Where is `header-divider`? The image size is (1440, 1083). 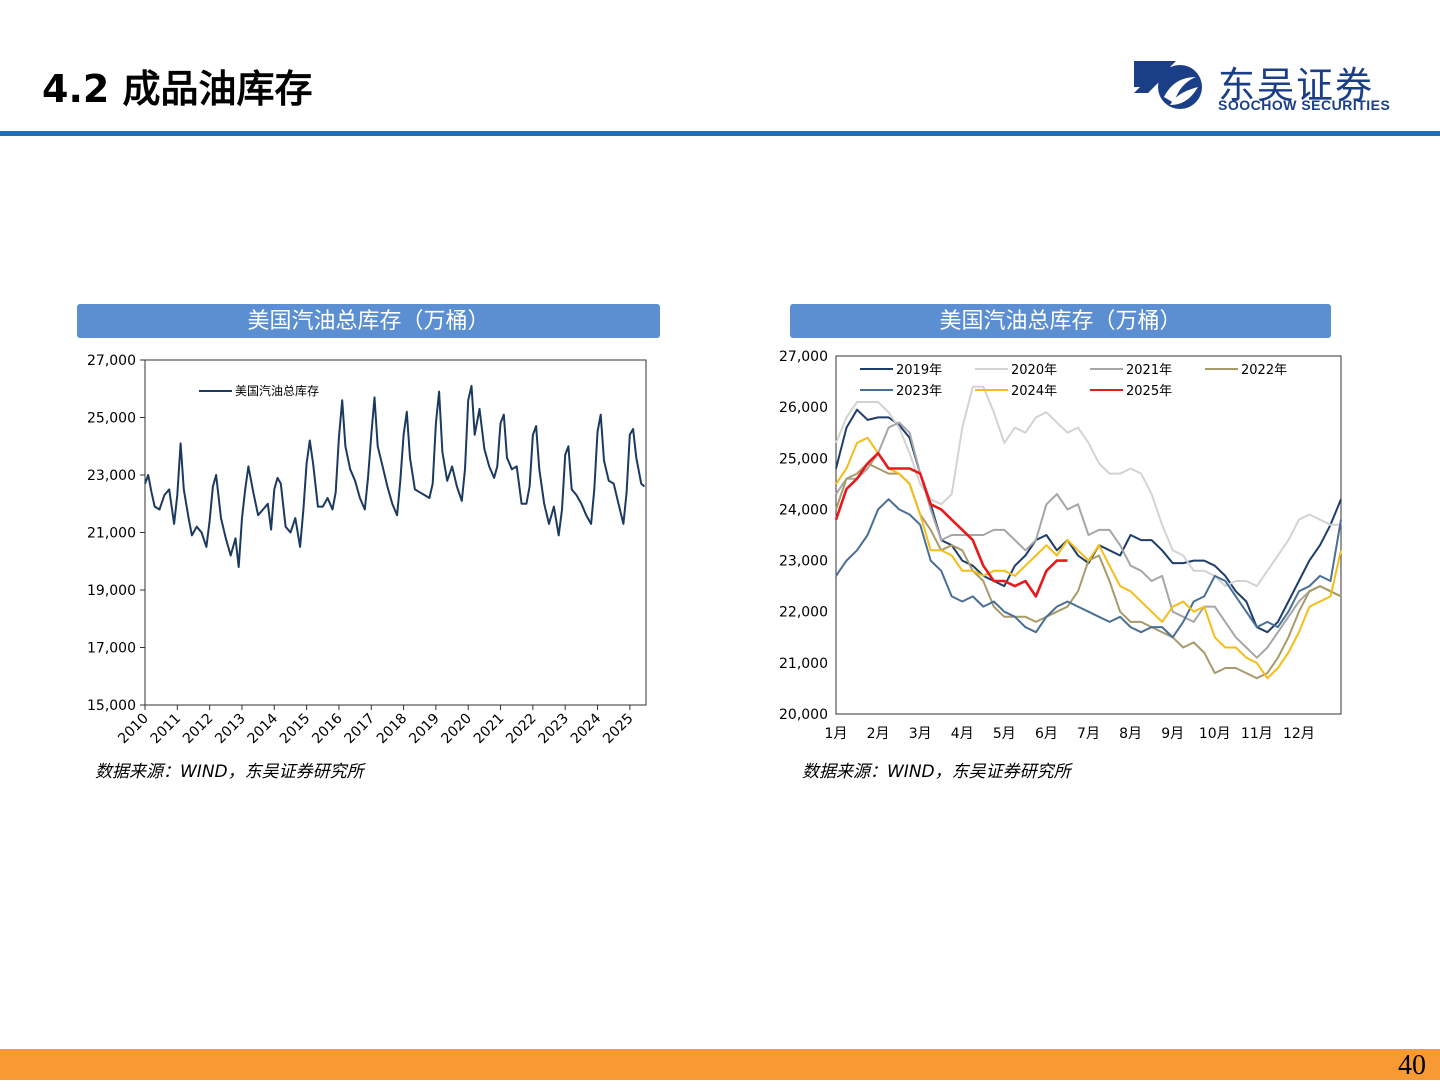
header-divider is located at coordinates (720, 133).